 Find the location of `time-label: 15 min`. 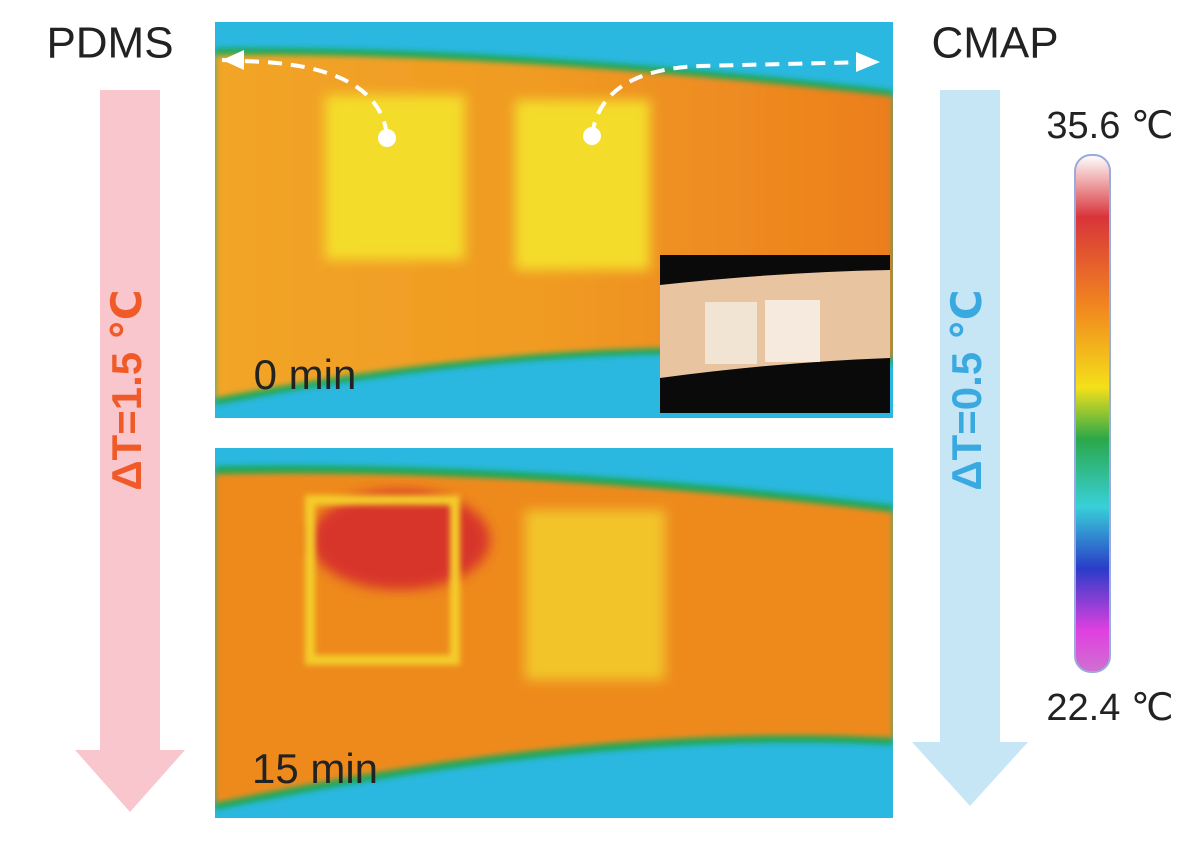

time-label: 15 min is located at coordinates (315, 768).